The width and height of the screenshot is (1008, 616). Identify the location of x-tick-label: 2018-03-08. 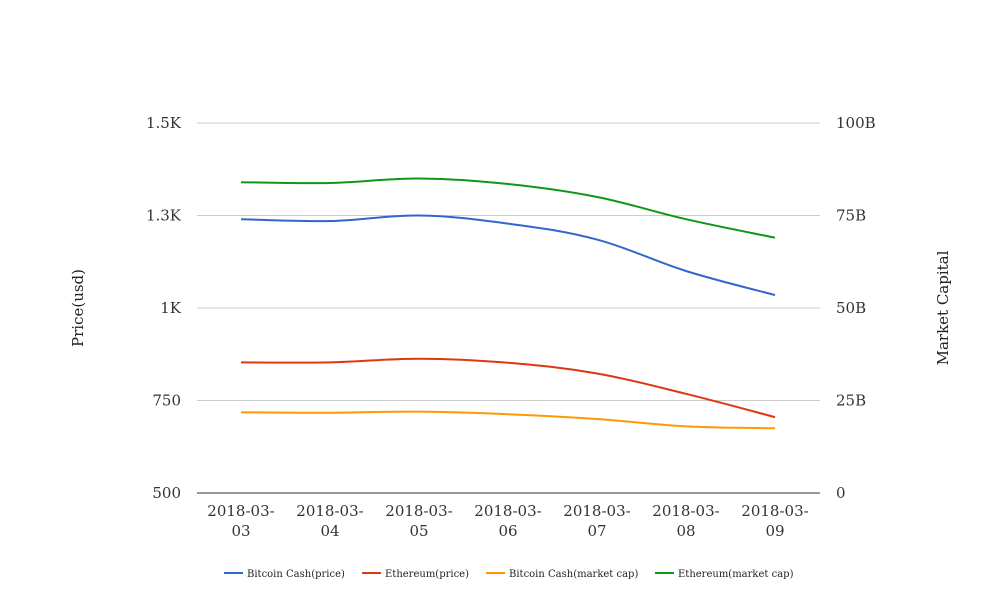
(685, 521).